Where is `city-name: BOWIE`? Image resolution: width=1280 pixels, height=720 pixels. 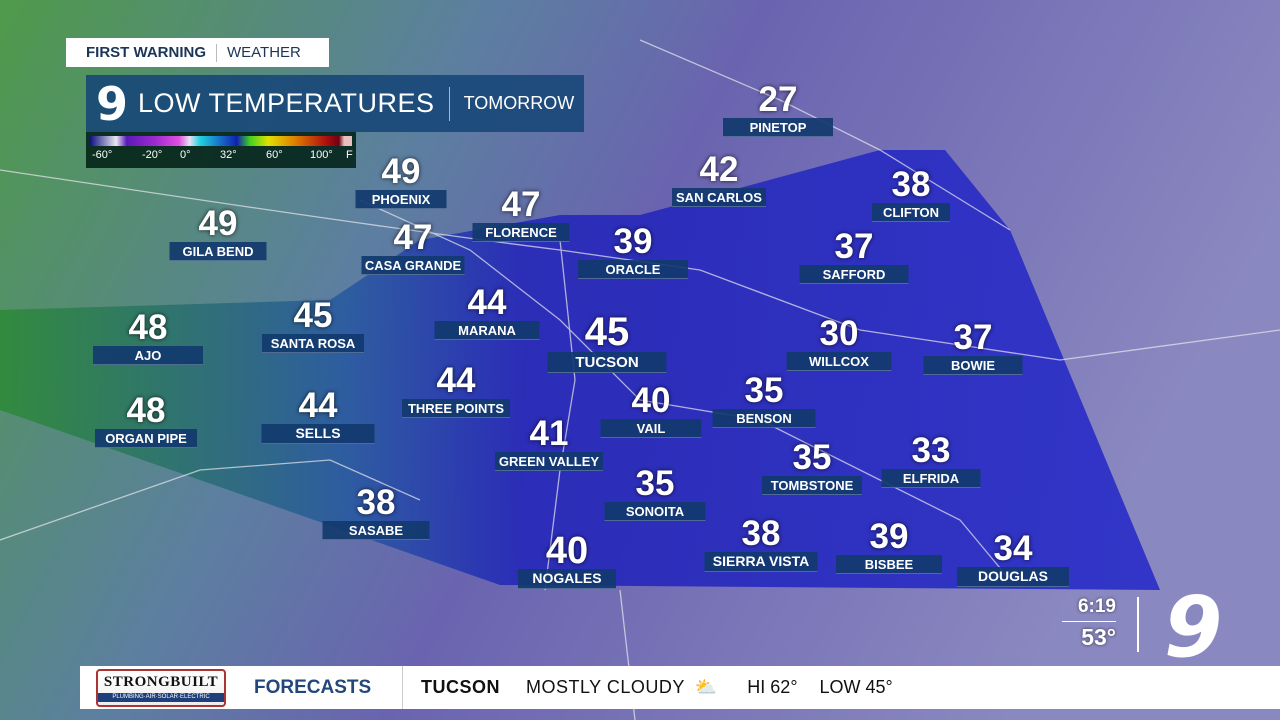 city-name: BOWIE is located at coordinates (973, 365).